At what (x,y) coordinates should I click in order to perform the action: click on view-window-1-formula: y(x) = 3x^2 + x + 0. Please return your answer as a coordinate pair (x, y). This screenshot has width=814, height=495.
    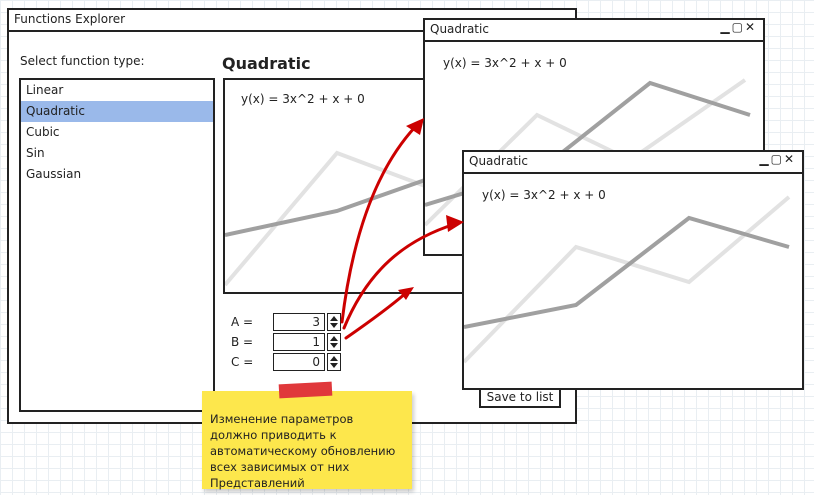
    Looking at the image, I should click on (505, 63).